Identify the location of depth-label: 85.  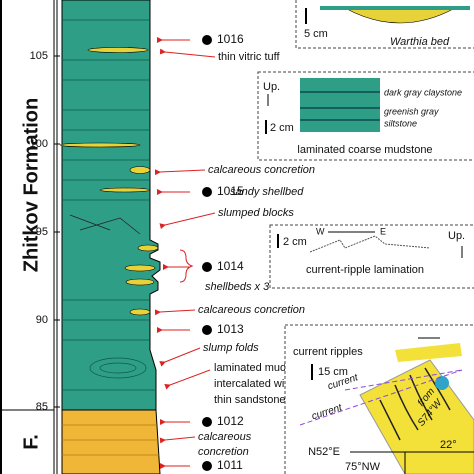
(42, 407).